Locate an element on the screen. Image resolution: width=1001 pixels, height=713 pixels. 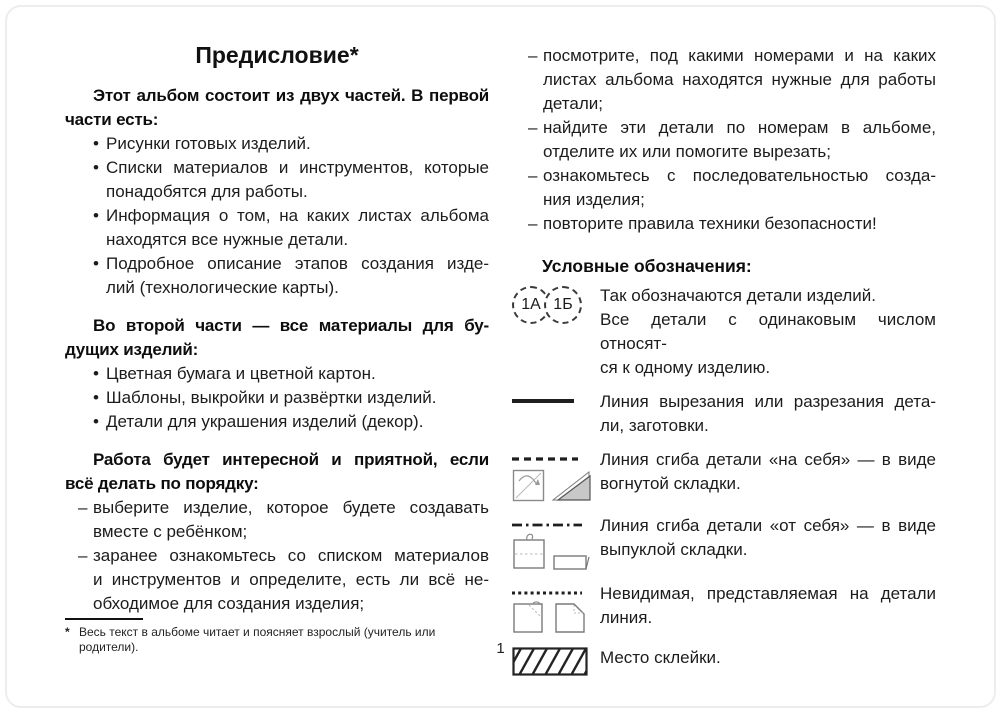
list-item-text: Шаблоны, выкройки и развёртки изделий. is located at coordinates (297, 398).